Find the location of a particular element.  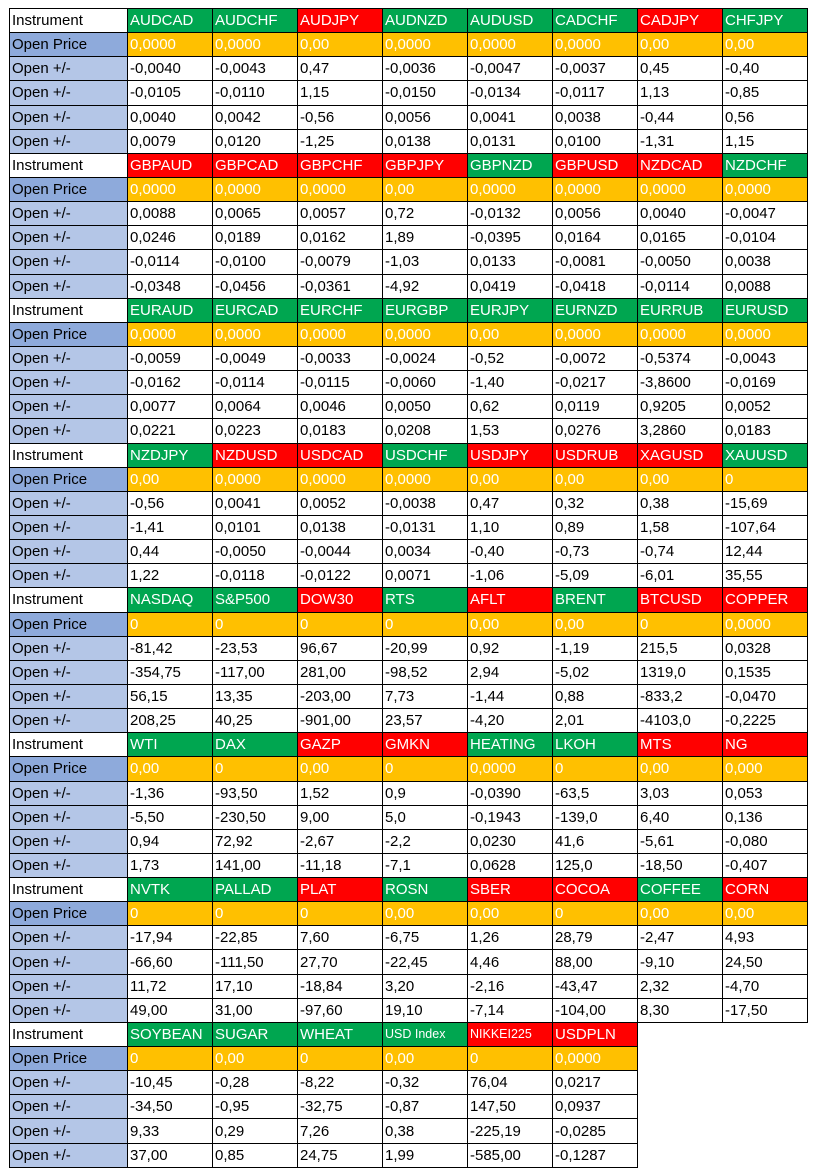

delta-cell: -0,0036 is located at coordinates (425, 69).